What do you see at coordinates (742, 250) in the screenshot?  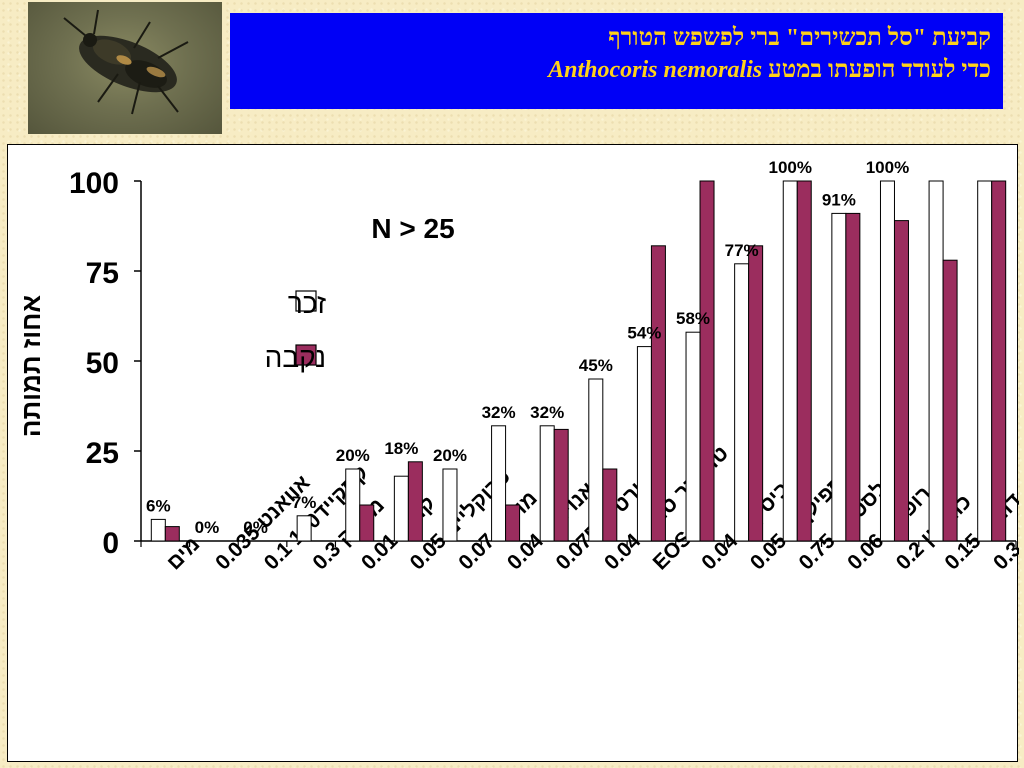 I see `data-label: 77%` at bounding box center [742, 250].